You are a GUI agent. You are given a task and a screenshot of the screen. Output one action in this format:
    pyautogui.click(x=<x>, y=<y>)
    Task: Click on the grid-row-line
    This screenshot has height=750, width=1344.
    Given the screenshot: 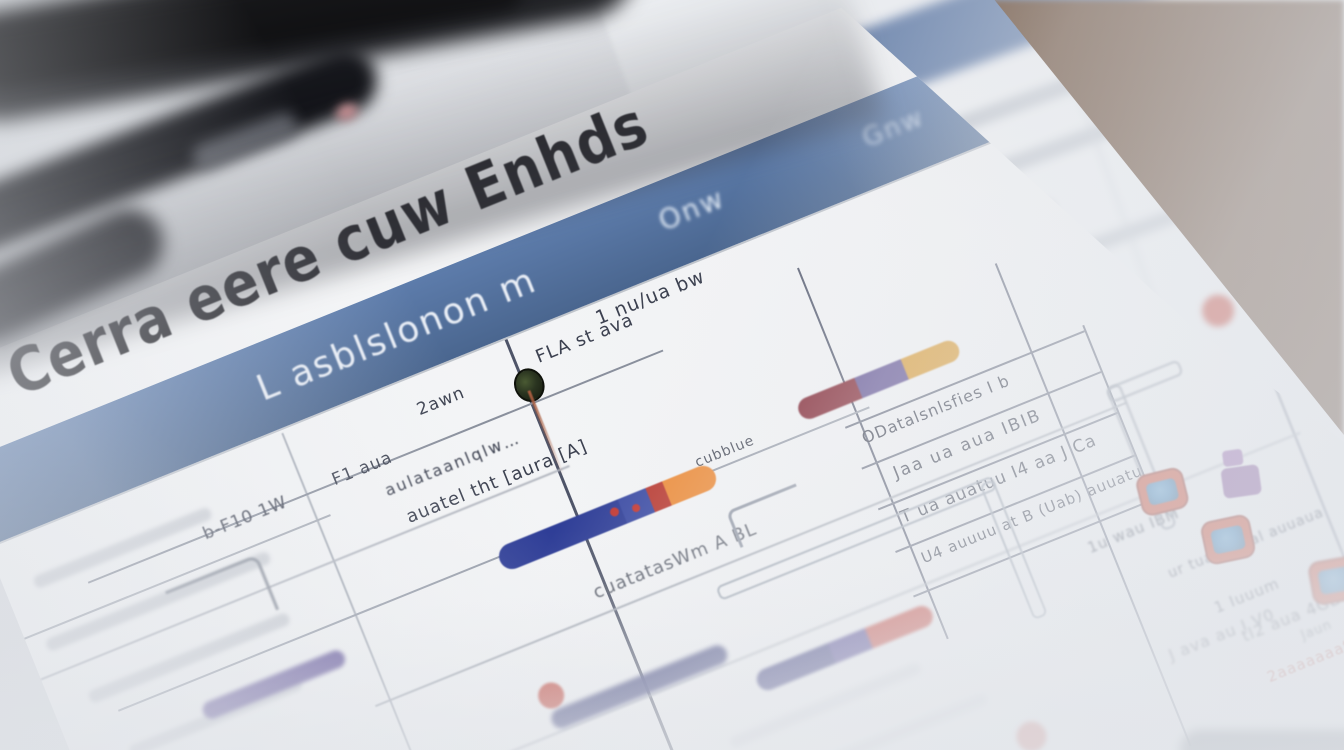 What is the action you would take?
    pyautogui.click(x=305, y=573)
    